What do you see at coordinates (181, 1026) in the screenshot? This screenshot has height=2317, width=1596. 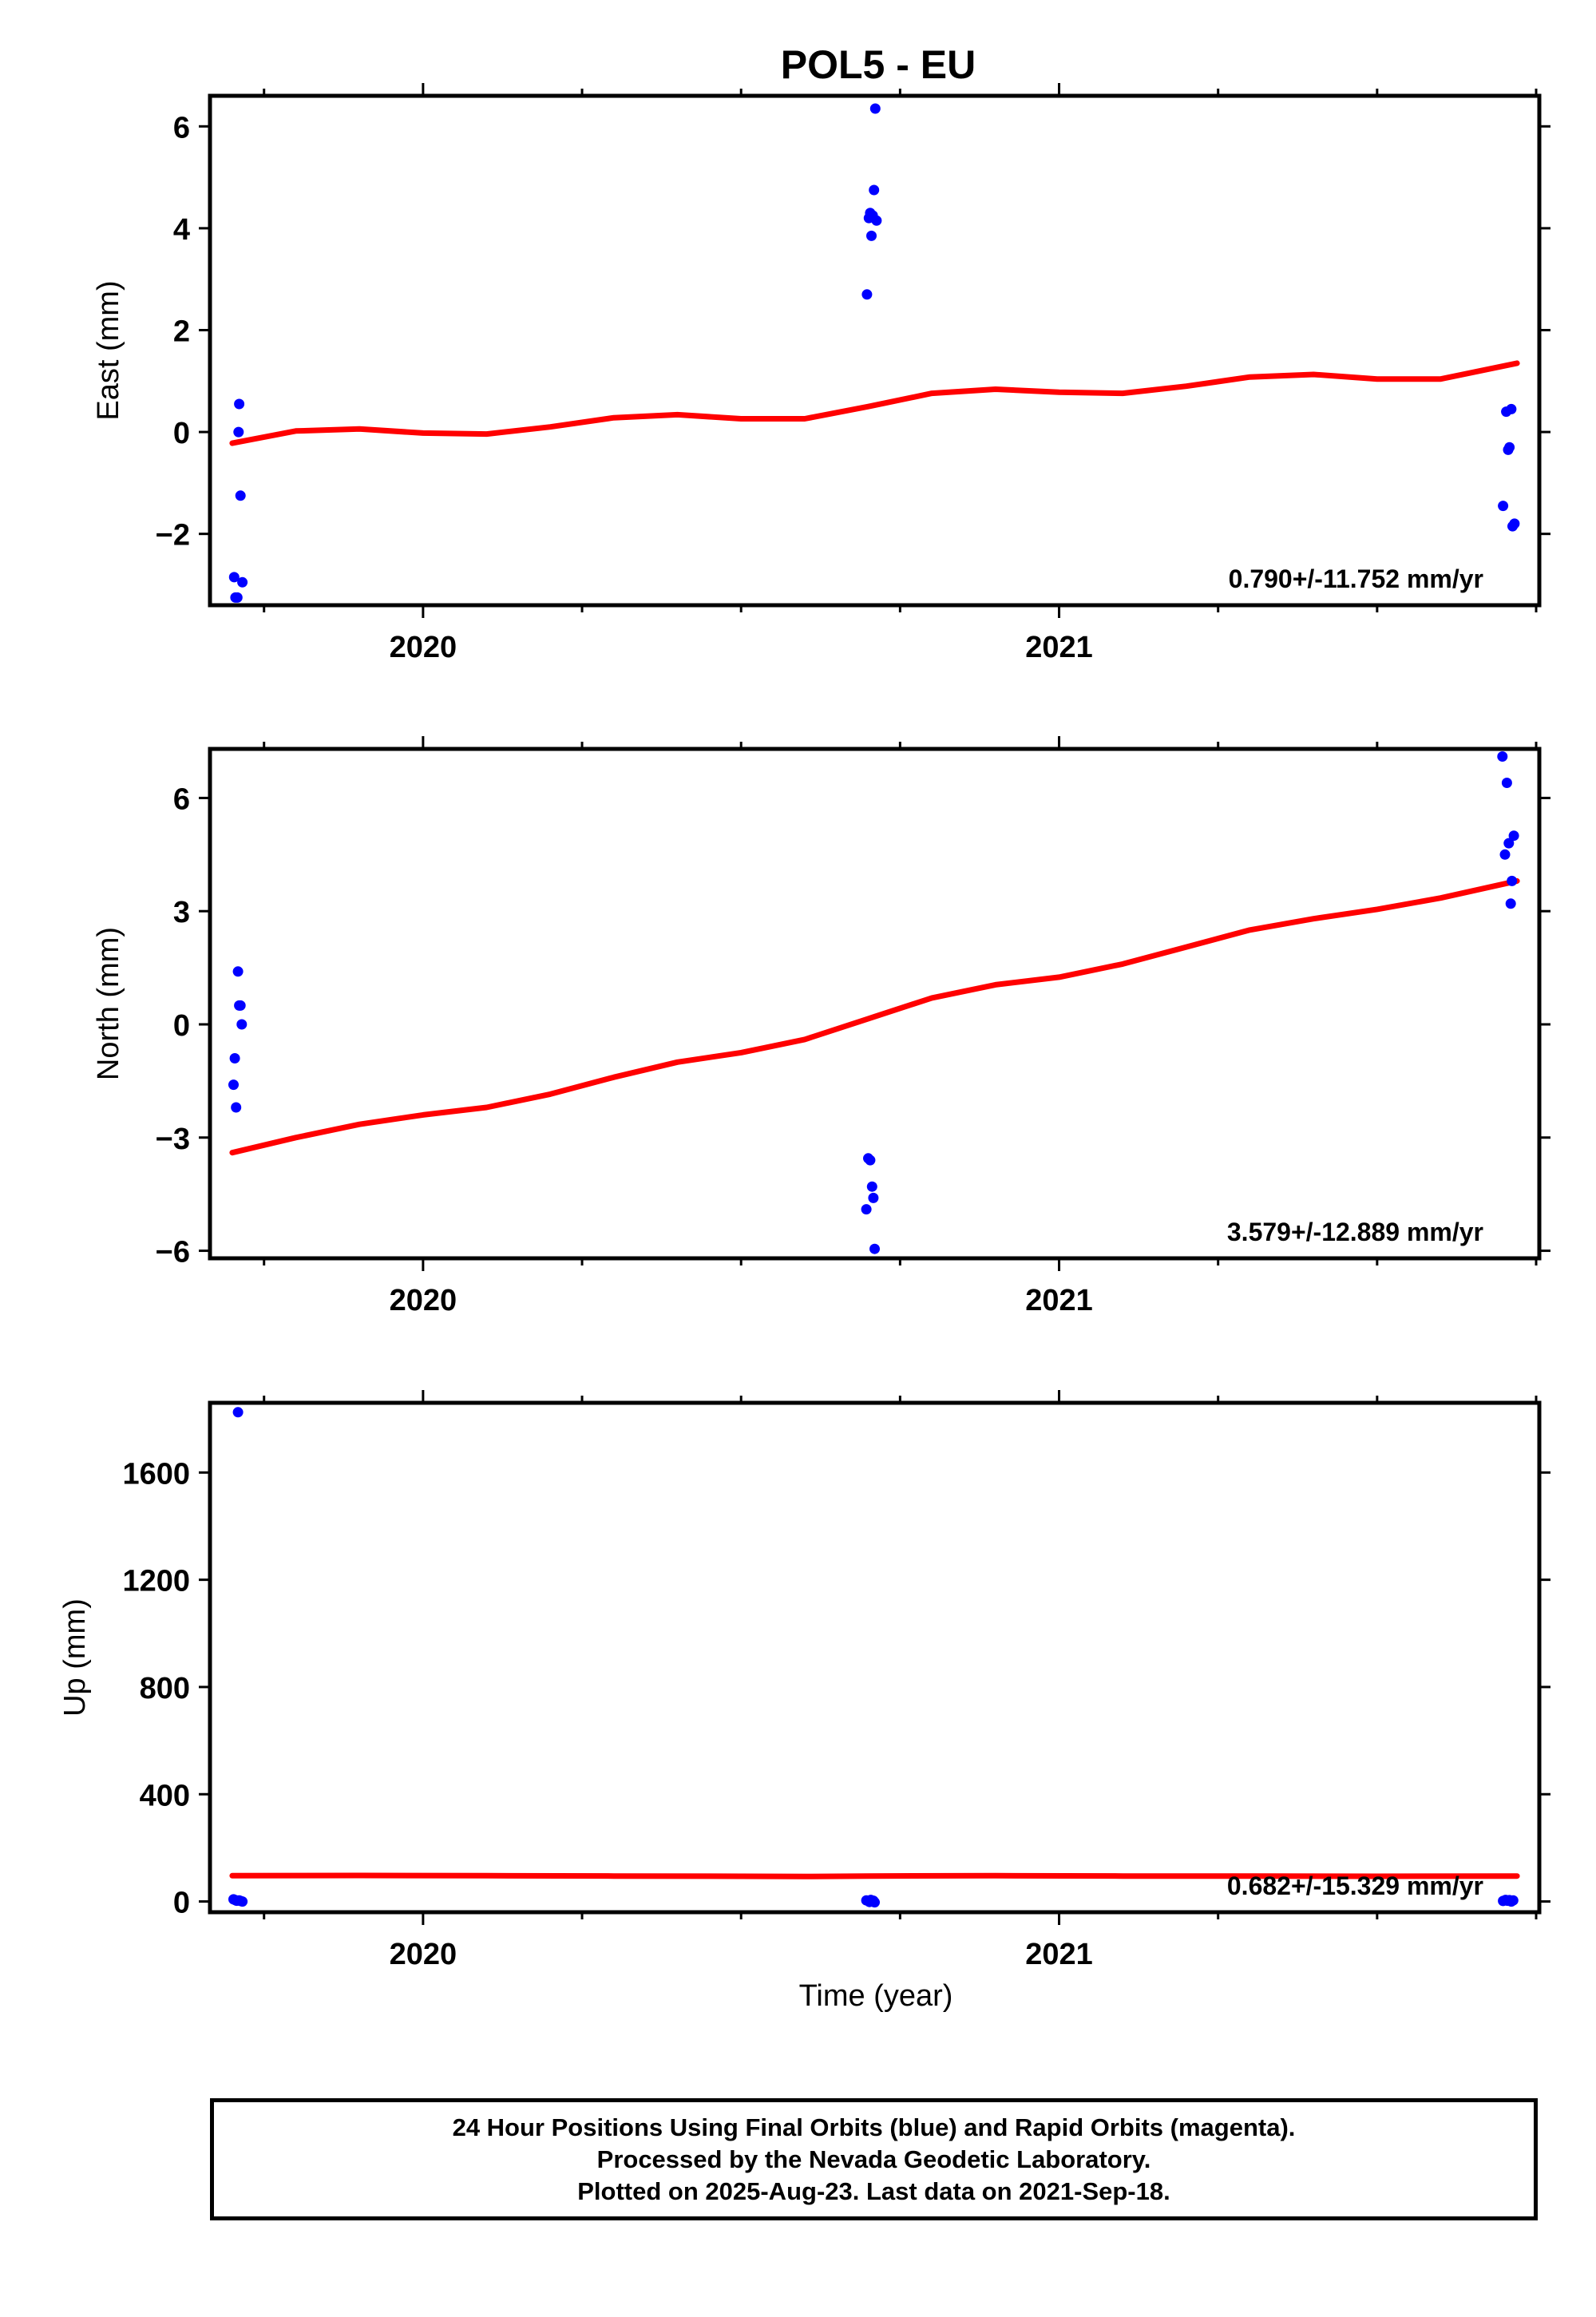 I see `north-y-tick-label: 0` at bounding box center [181, 1026].